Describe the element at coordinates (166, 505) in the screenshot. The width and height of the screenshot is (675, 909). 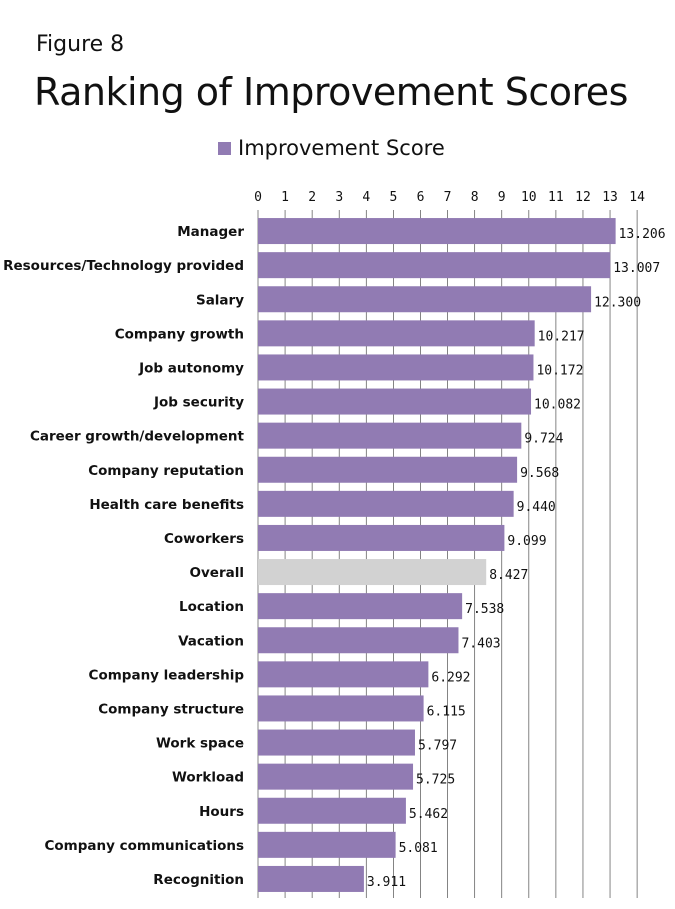
I see `category-label: Health care benefits` at that location.